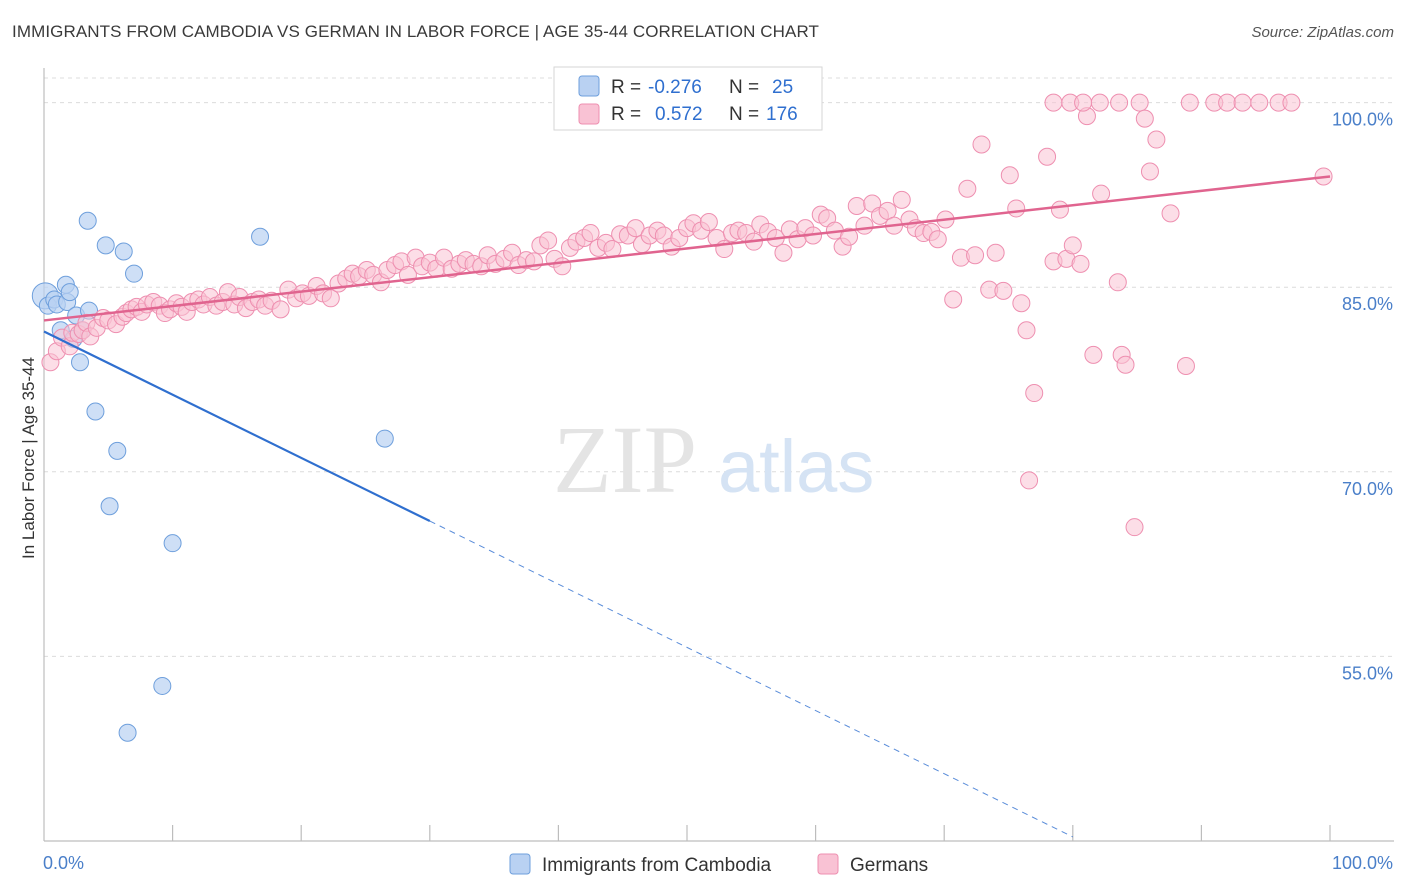 The image size is (1406, 892). I want to click on legend-n-label-germans: N =, so click(744, 114).